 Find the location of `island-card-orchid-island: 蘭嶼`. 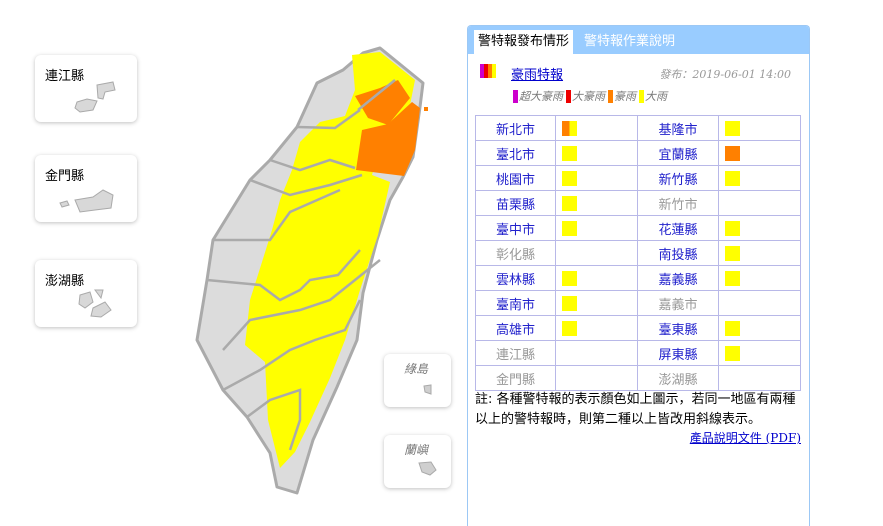

island-card-orchid-island: 蘭嶼 is located at coordinates (417, 461).